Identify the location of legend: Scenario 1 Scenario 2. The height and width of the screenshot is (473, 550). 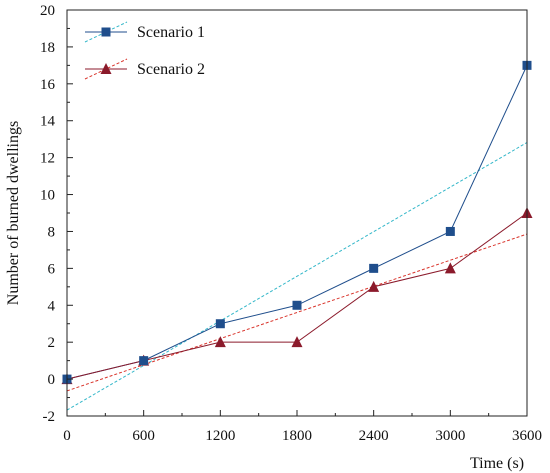
(144, 50).